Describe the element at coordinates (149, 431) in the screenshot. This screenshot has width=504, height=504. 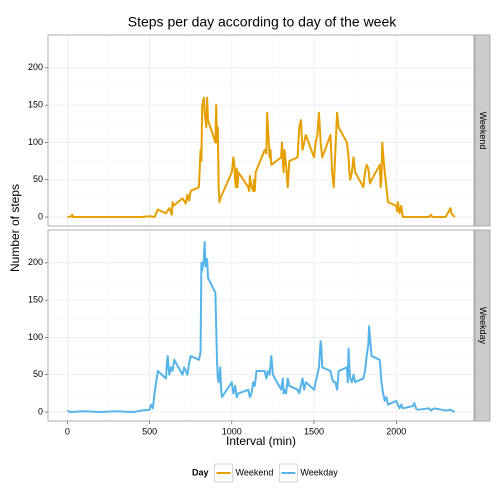
I see `x-tick-label: 500` at that location.